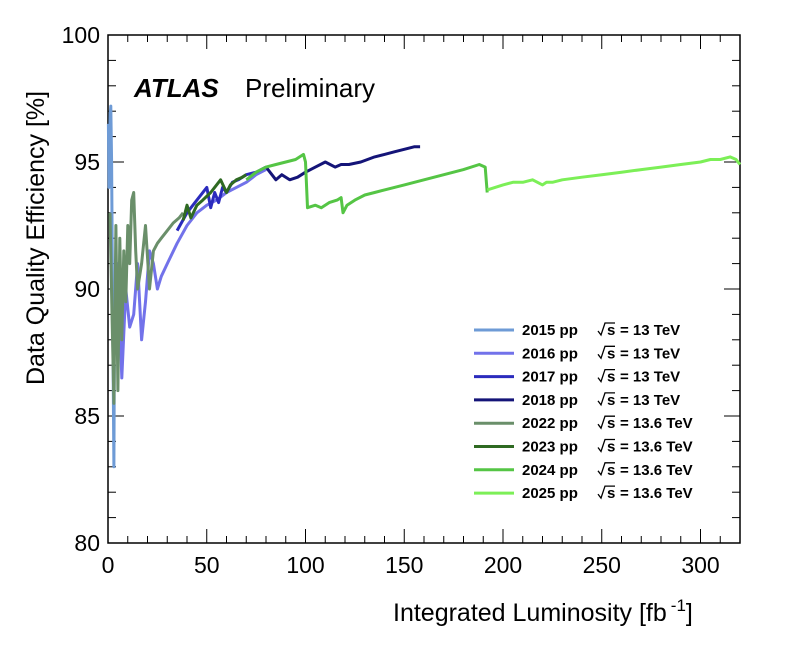 This screenshot has width=792, height=658. I want to click on series-line-2025, so click(614, 173).